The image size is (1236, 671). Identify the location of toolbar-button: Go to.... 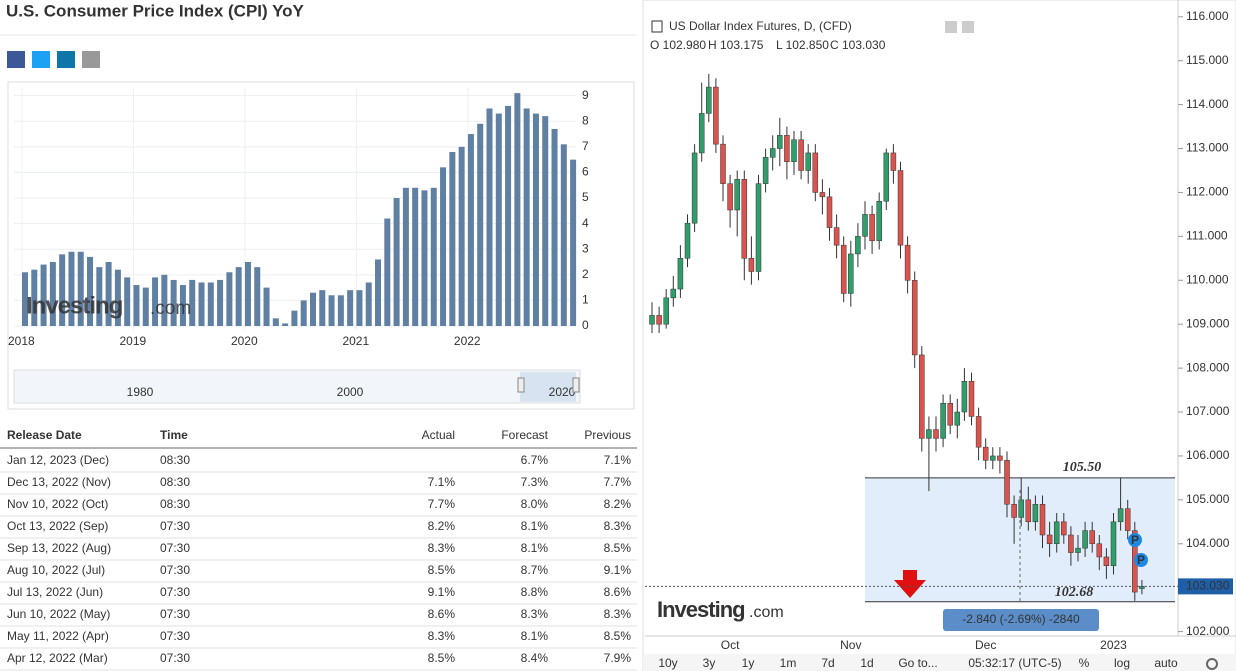
(917, 663).